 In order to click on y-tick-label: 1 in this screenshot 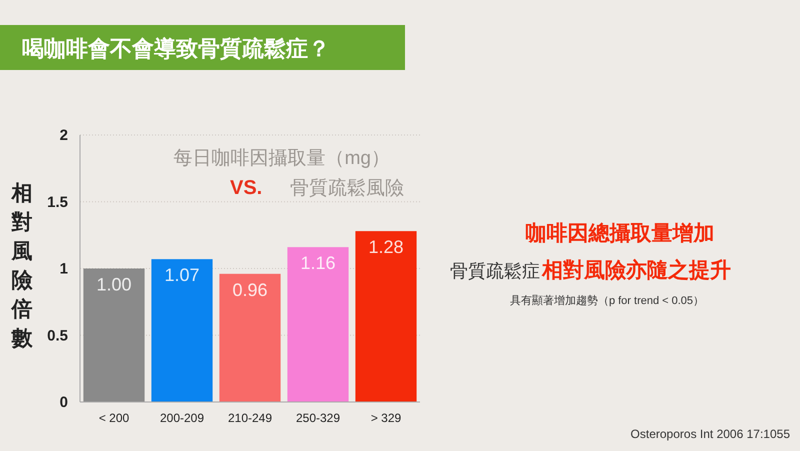, I will do `click(64, 269)`.